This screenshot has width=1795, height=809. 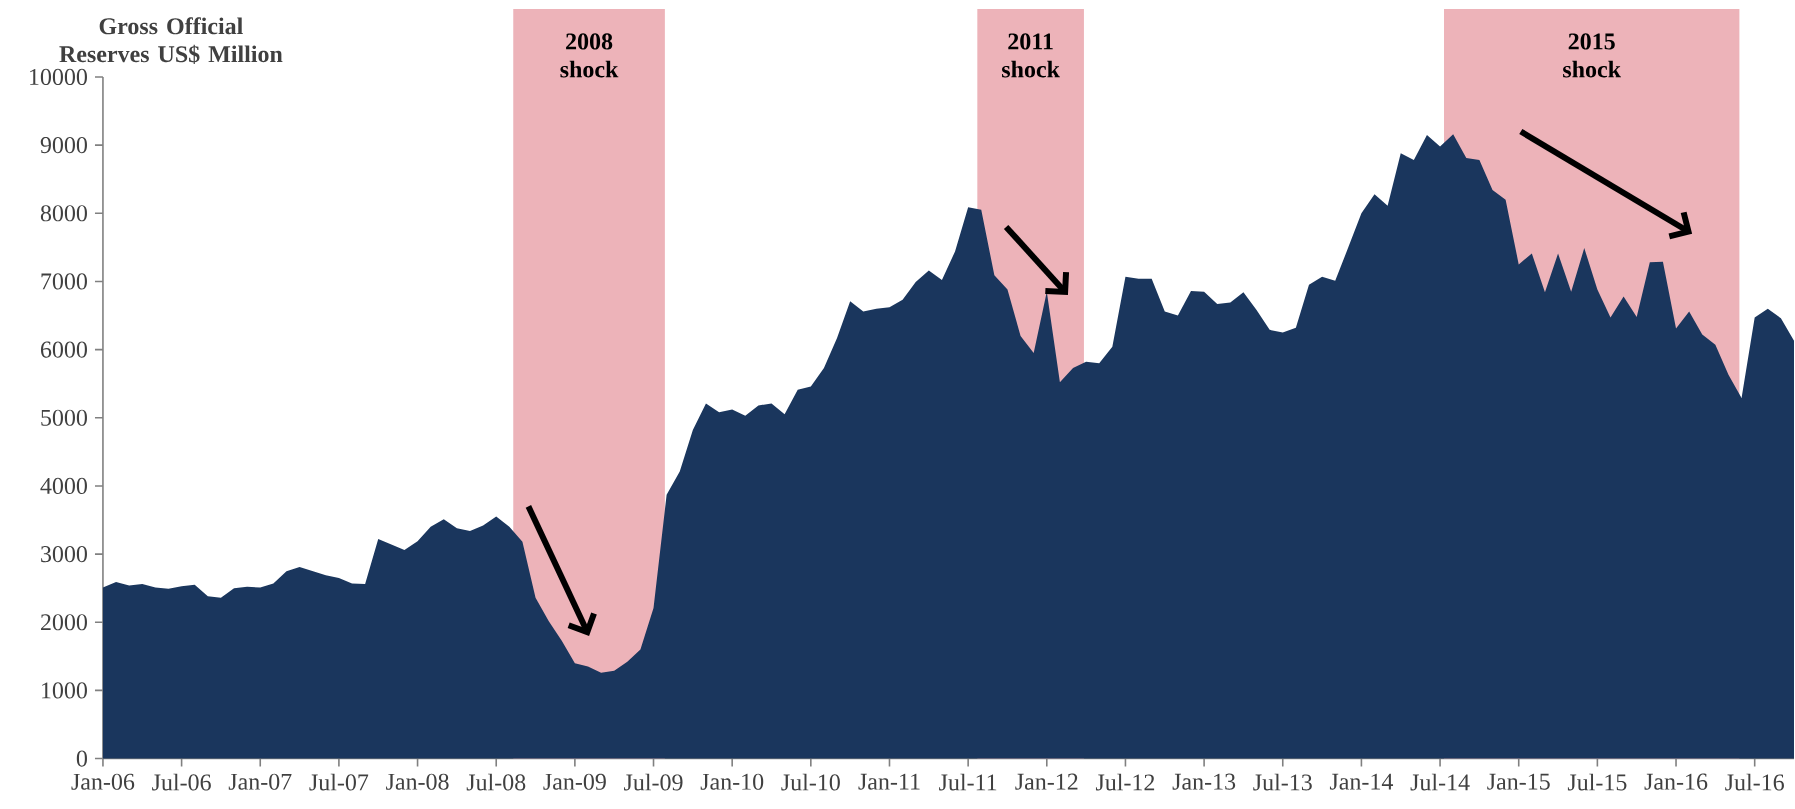 I want to click on x-tick-label: Jul-07, so click(x=339, y=782).